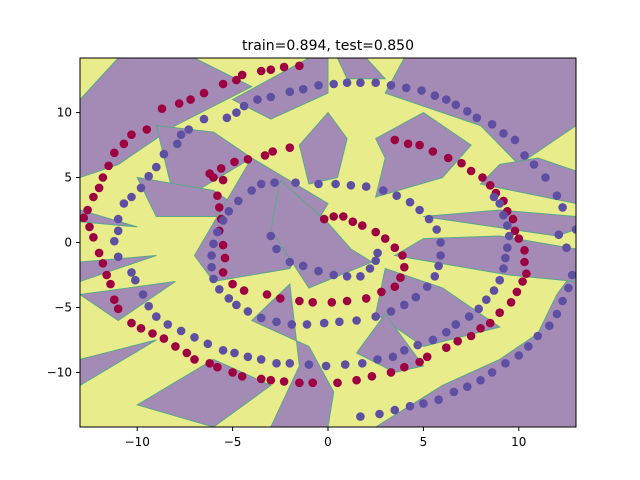 The image size is (640, 480). What do you see at coordinates (64, 113) in the screenshot?
I see `y-tick-label: 10` at bounding box center [64, 113].